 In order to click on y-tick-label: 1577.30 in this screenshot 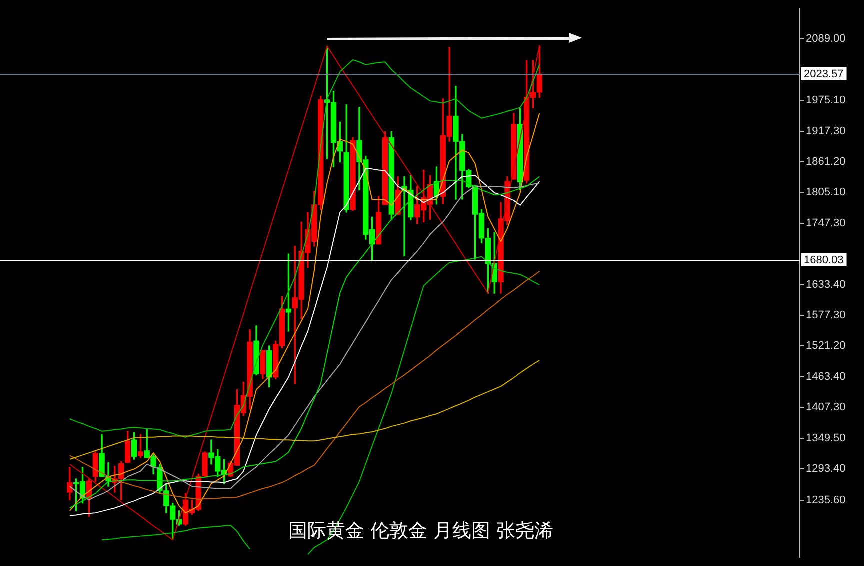, I will do `click(826, 316)`.